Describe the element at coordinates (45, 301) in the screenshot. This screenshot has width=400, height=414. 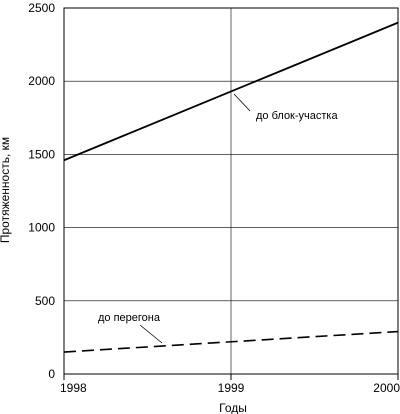
I see `y-tick-label: 500` at that location.